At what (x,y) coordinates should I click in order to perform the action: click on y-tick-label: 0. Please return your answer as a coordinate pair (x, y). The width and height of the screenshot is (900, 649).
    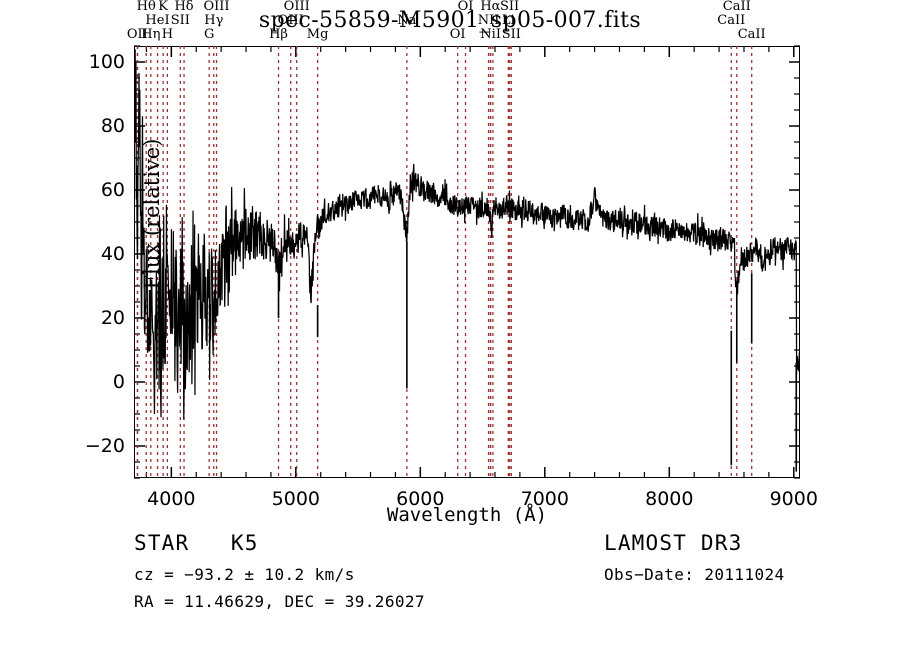
    Looking at the image, I should click on (118, 382).